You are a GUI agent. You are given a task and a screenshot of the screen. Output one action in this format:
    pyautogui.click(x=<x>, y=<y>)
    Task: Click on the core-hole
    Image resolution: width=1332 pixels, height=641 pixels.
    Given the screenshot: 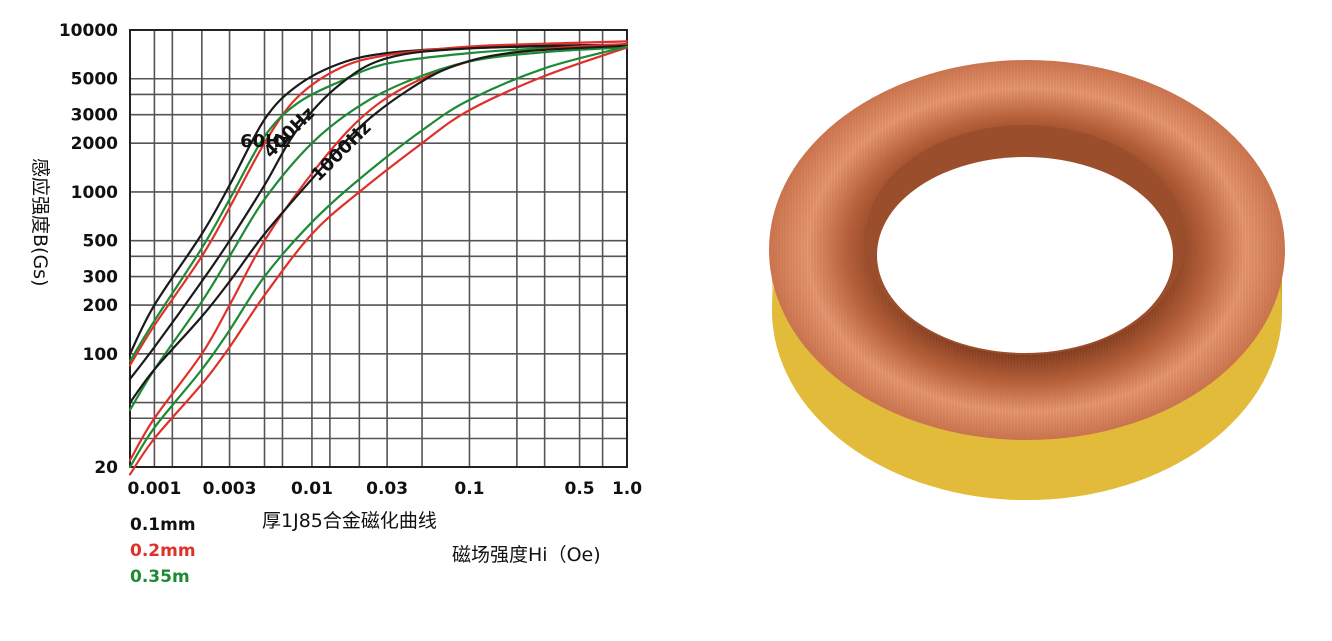 What is the action you would take?
    pyautogui.click(x=1025, y=255)
    